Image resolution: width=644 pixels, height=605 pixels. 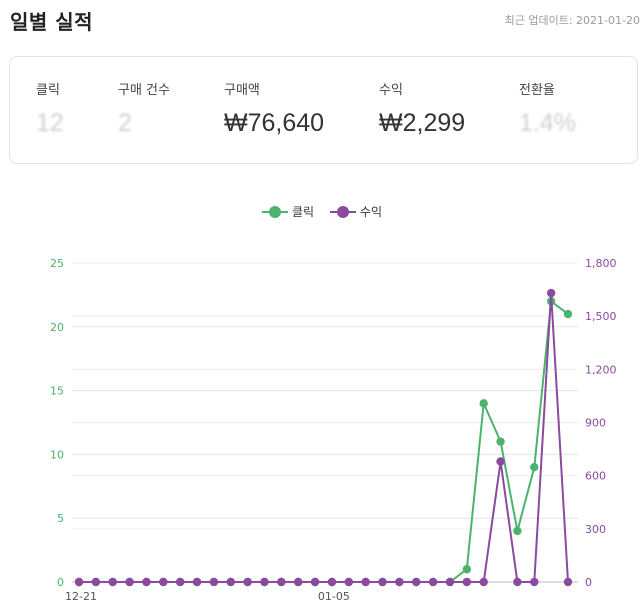 I want to click on stat-revenue-value: ₩2,299, so click(x=422, y=123).